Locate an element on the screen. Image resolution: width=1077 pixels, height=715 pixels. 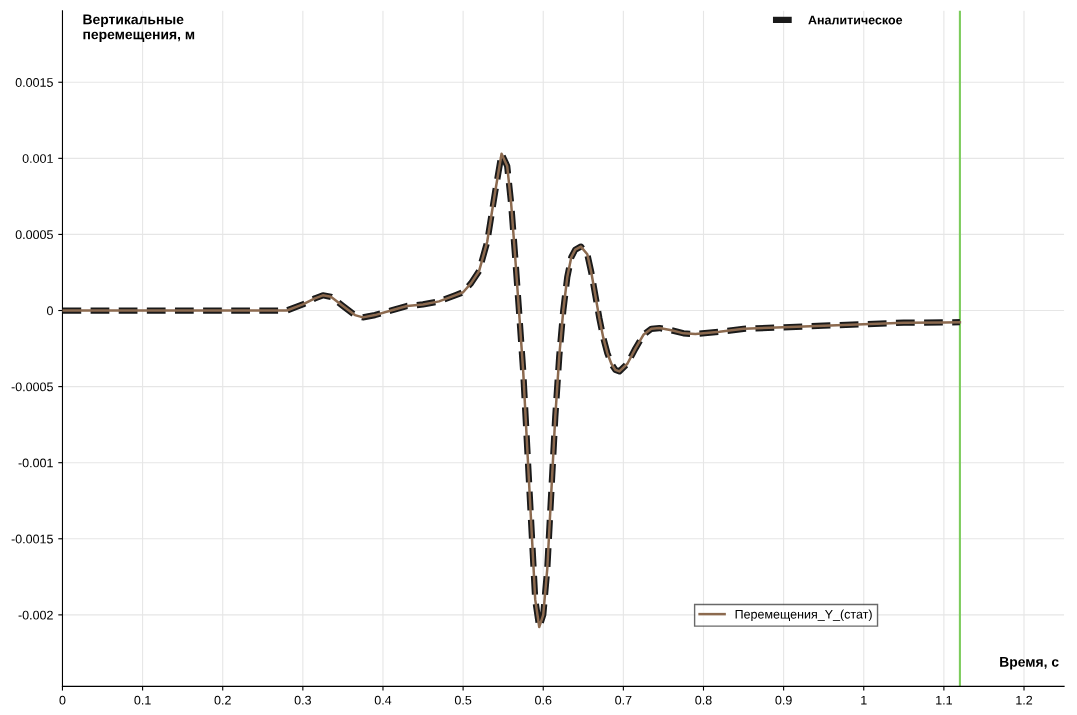
legend-label: Аналитическое is located at coordinates (855, 20).